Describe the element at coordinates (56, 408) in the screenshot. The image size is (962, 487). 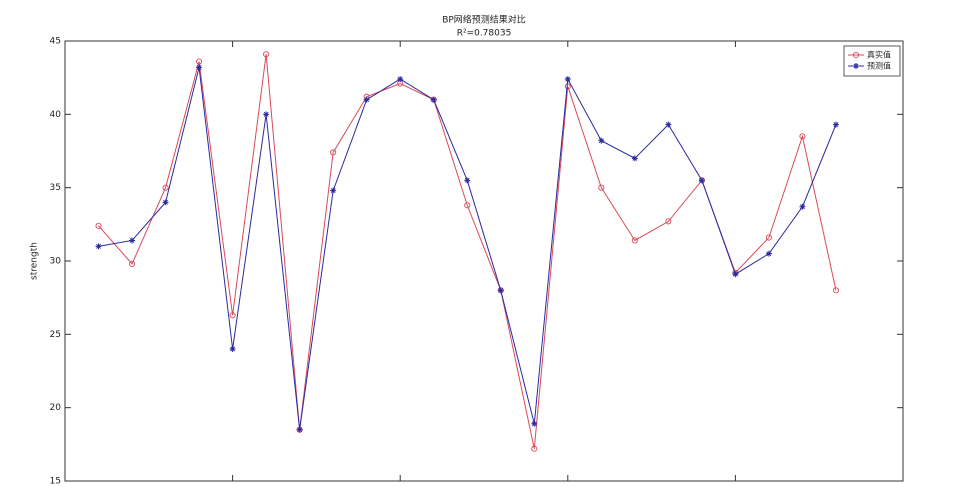
I see `y-tick-label: 20` at that location.